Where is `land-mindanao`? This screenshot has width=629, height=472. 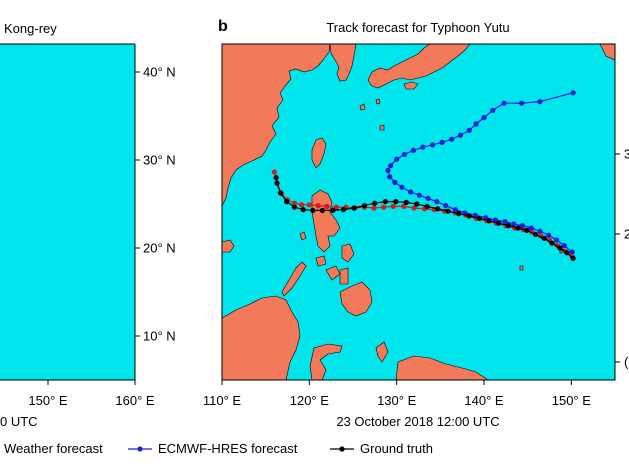
land-mindanao is located at coordinates (356, 299).